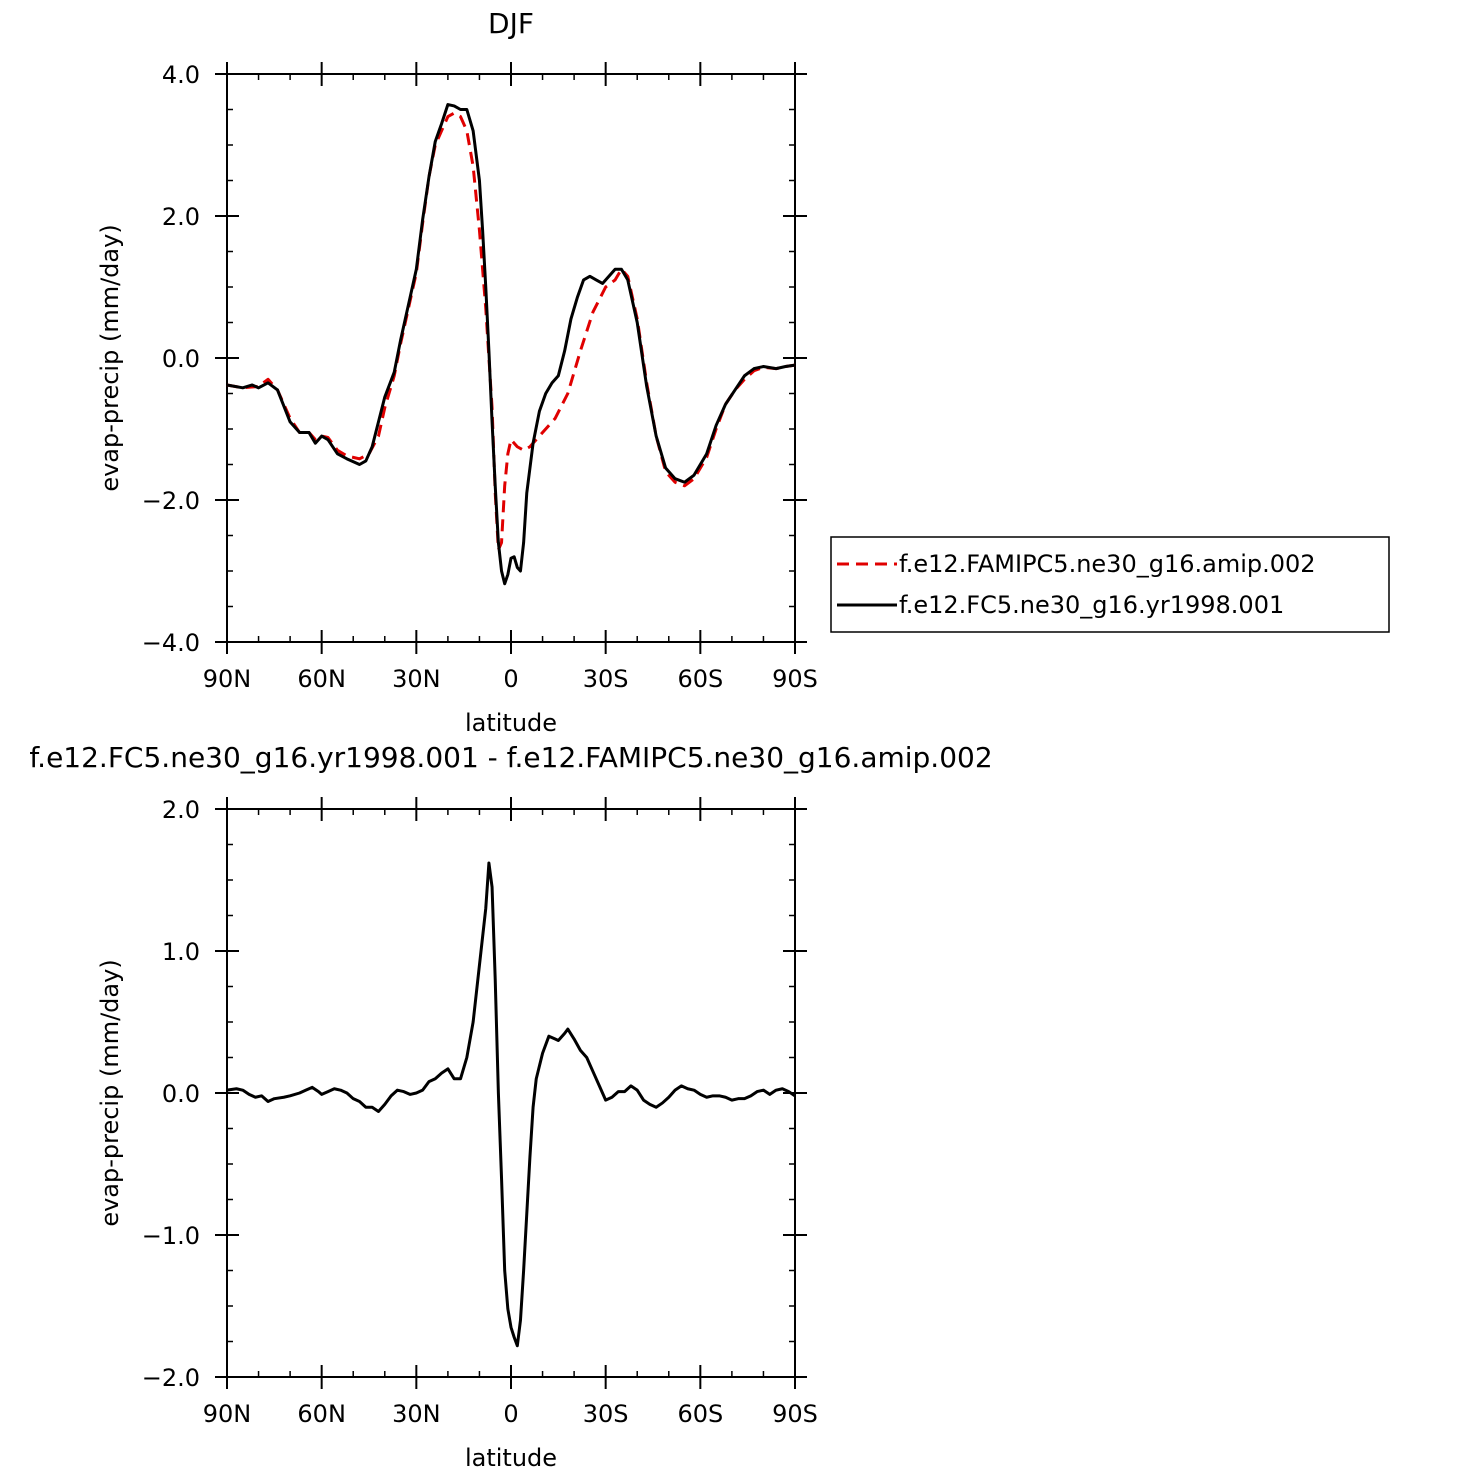 The image size is (1480, 1480). What do you see at coordinates (510, 1414) in the screenshot?
I see `bottom-x-tick-label: 0` at bounding box center [510, 1414].